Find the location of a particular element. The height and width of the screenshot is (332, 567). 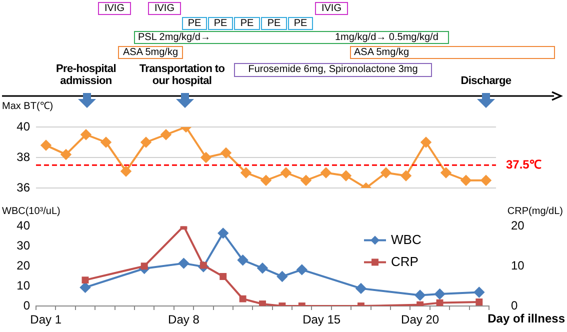

legend-label: WBC is located at coordinates (406, 239).